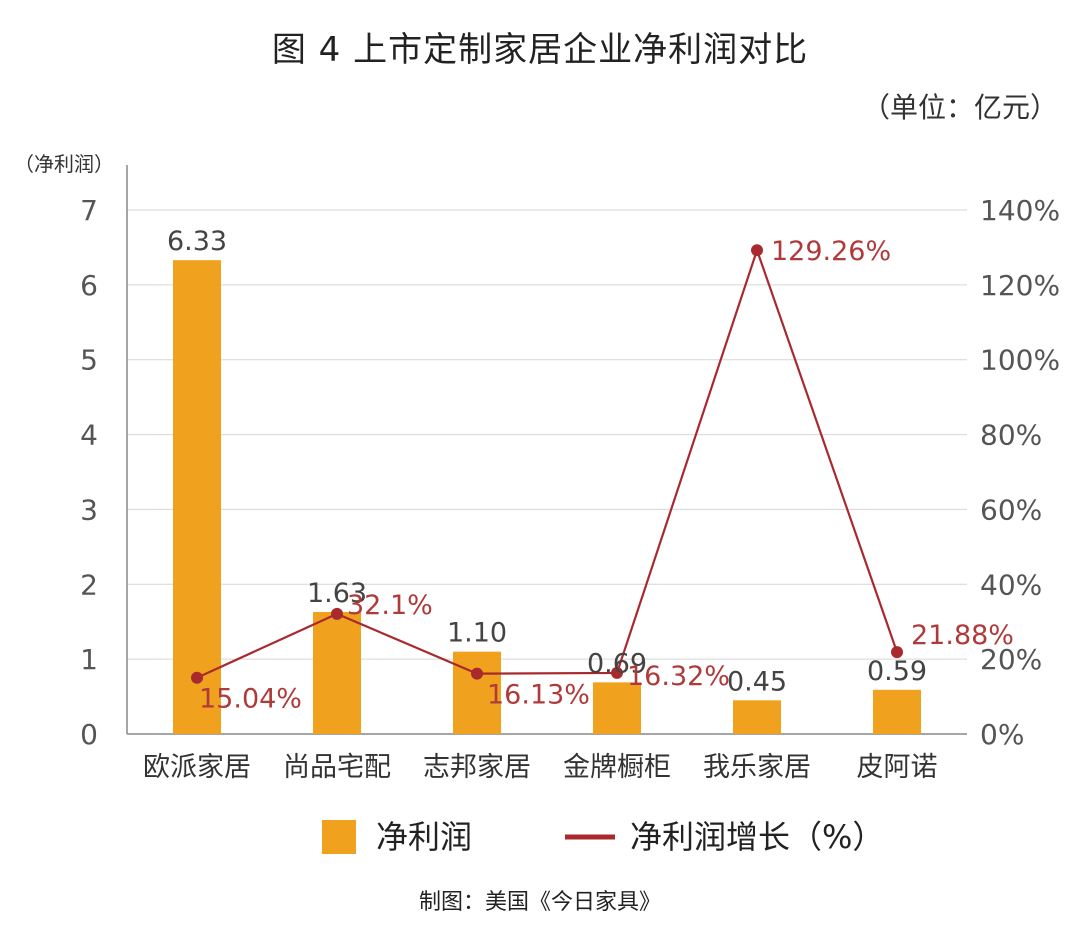 This screenshot has width=1080, height=936. Describe the element at coordinates (617, 767) in the screenshot. I see `category-label: 金牌橱柜` at that location.